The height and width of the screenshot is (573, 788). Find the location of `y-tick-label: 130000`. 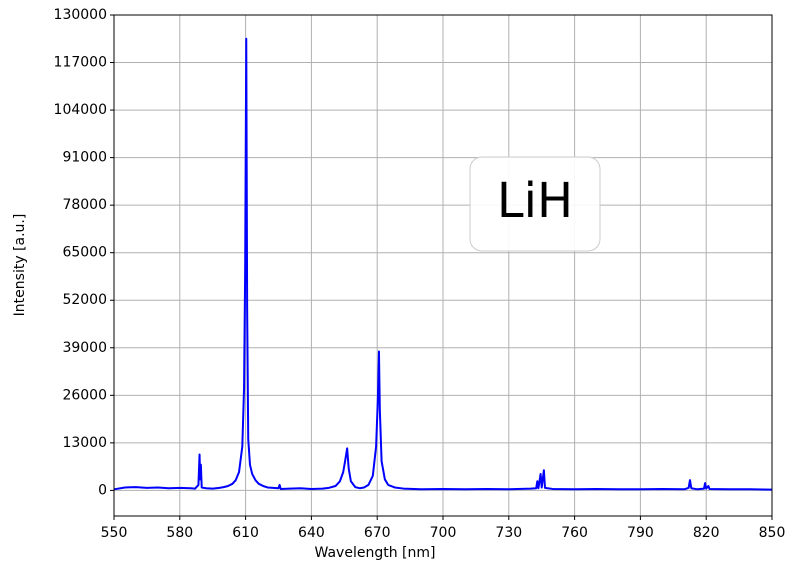

y-tick-label: 130000 is located at coordinates (80, 15).